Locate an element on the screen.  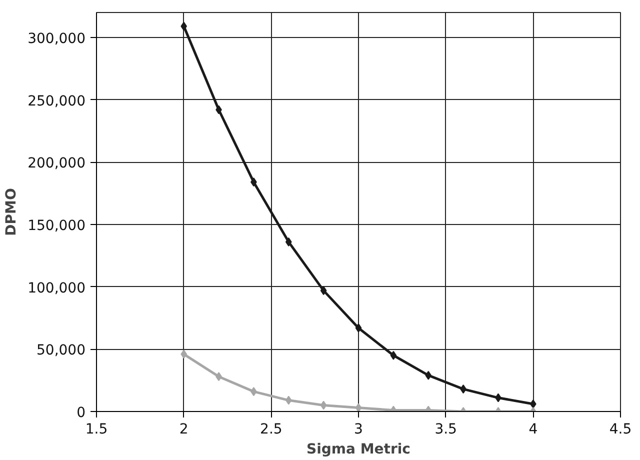
y-tick-label: 150,000 is located at coordinates (57, 226).